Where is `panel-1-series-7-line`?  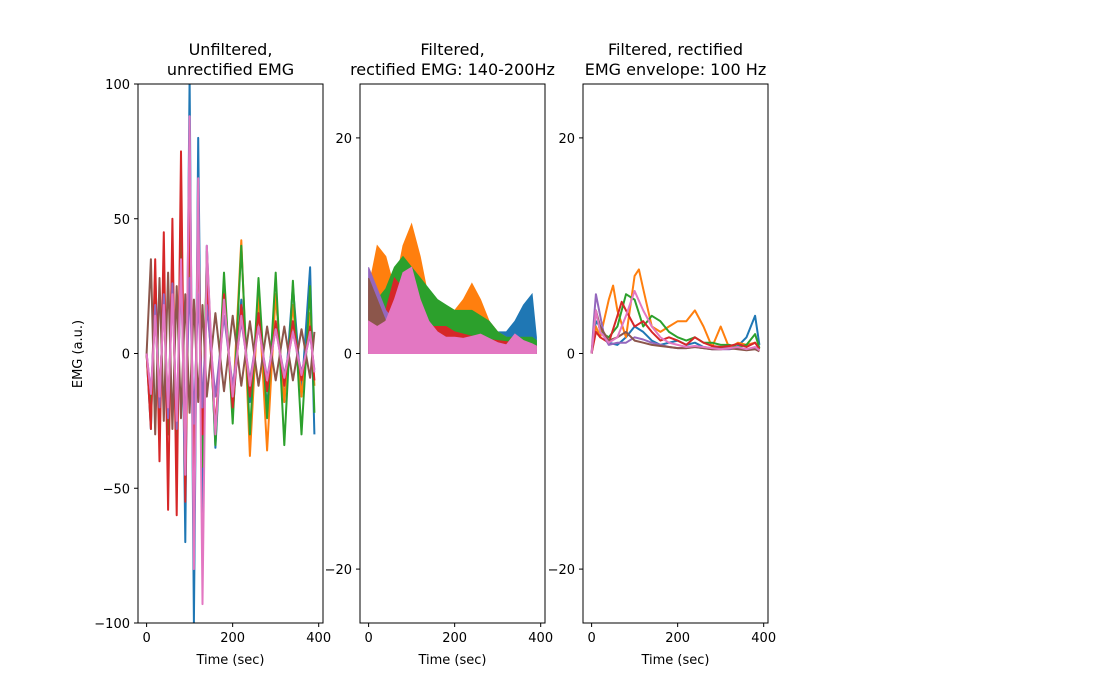 panel-1-series-7-line is located at coordinates (230, 360).